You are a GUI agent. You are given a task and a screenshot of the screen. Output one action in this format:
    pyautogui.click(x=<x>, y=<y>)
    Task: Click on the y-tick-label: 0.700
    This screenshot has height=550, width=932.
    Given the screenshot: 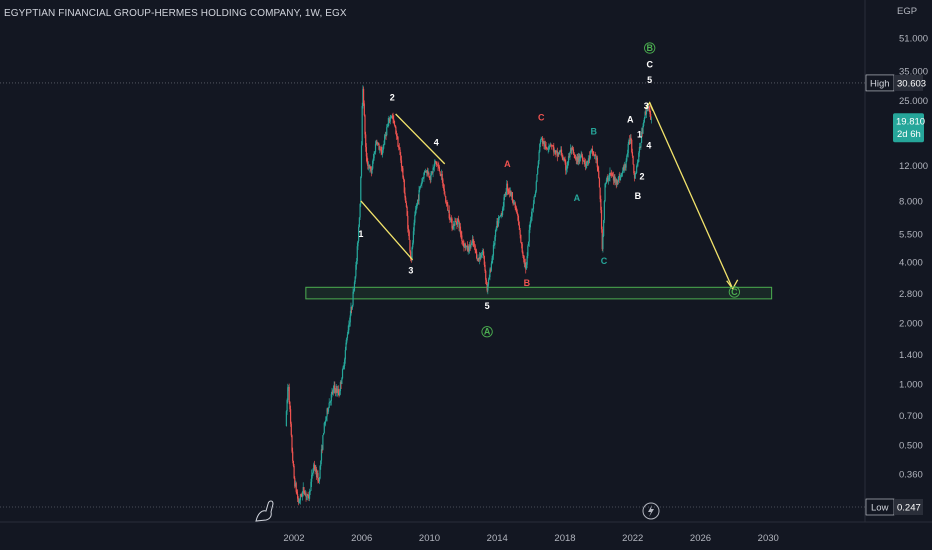 What is the action you would take?
    pyautogui.click(x=911, y=416)
    